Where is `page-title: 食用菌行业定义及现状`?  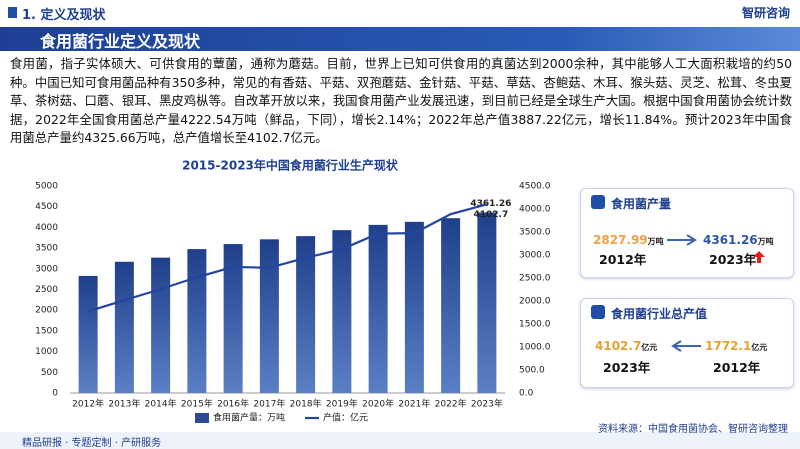 page-title: 食用菌行业定义及现状 is located at coordinates (120, 41).